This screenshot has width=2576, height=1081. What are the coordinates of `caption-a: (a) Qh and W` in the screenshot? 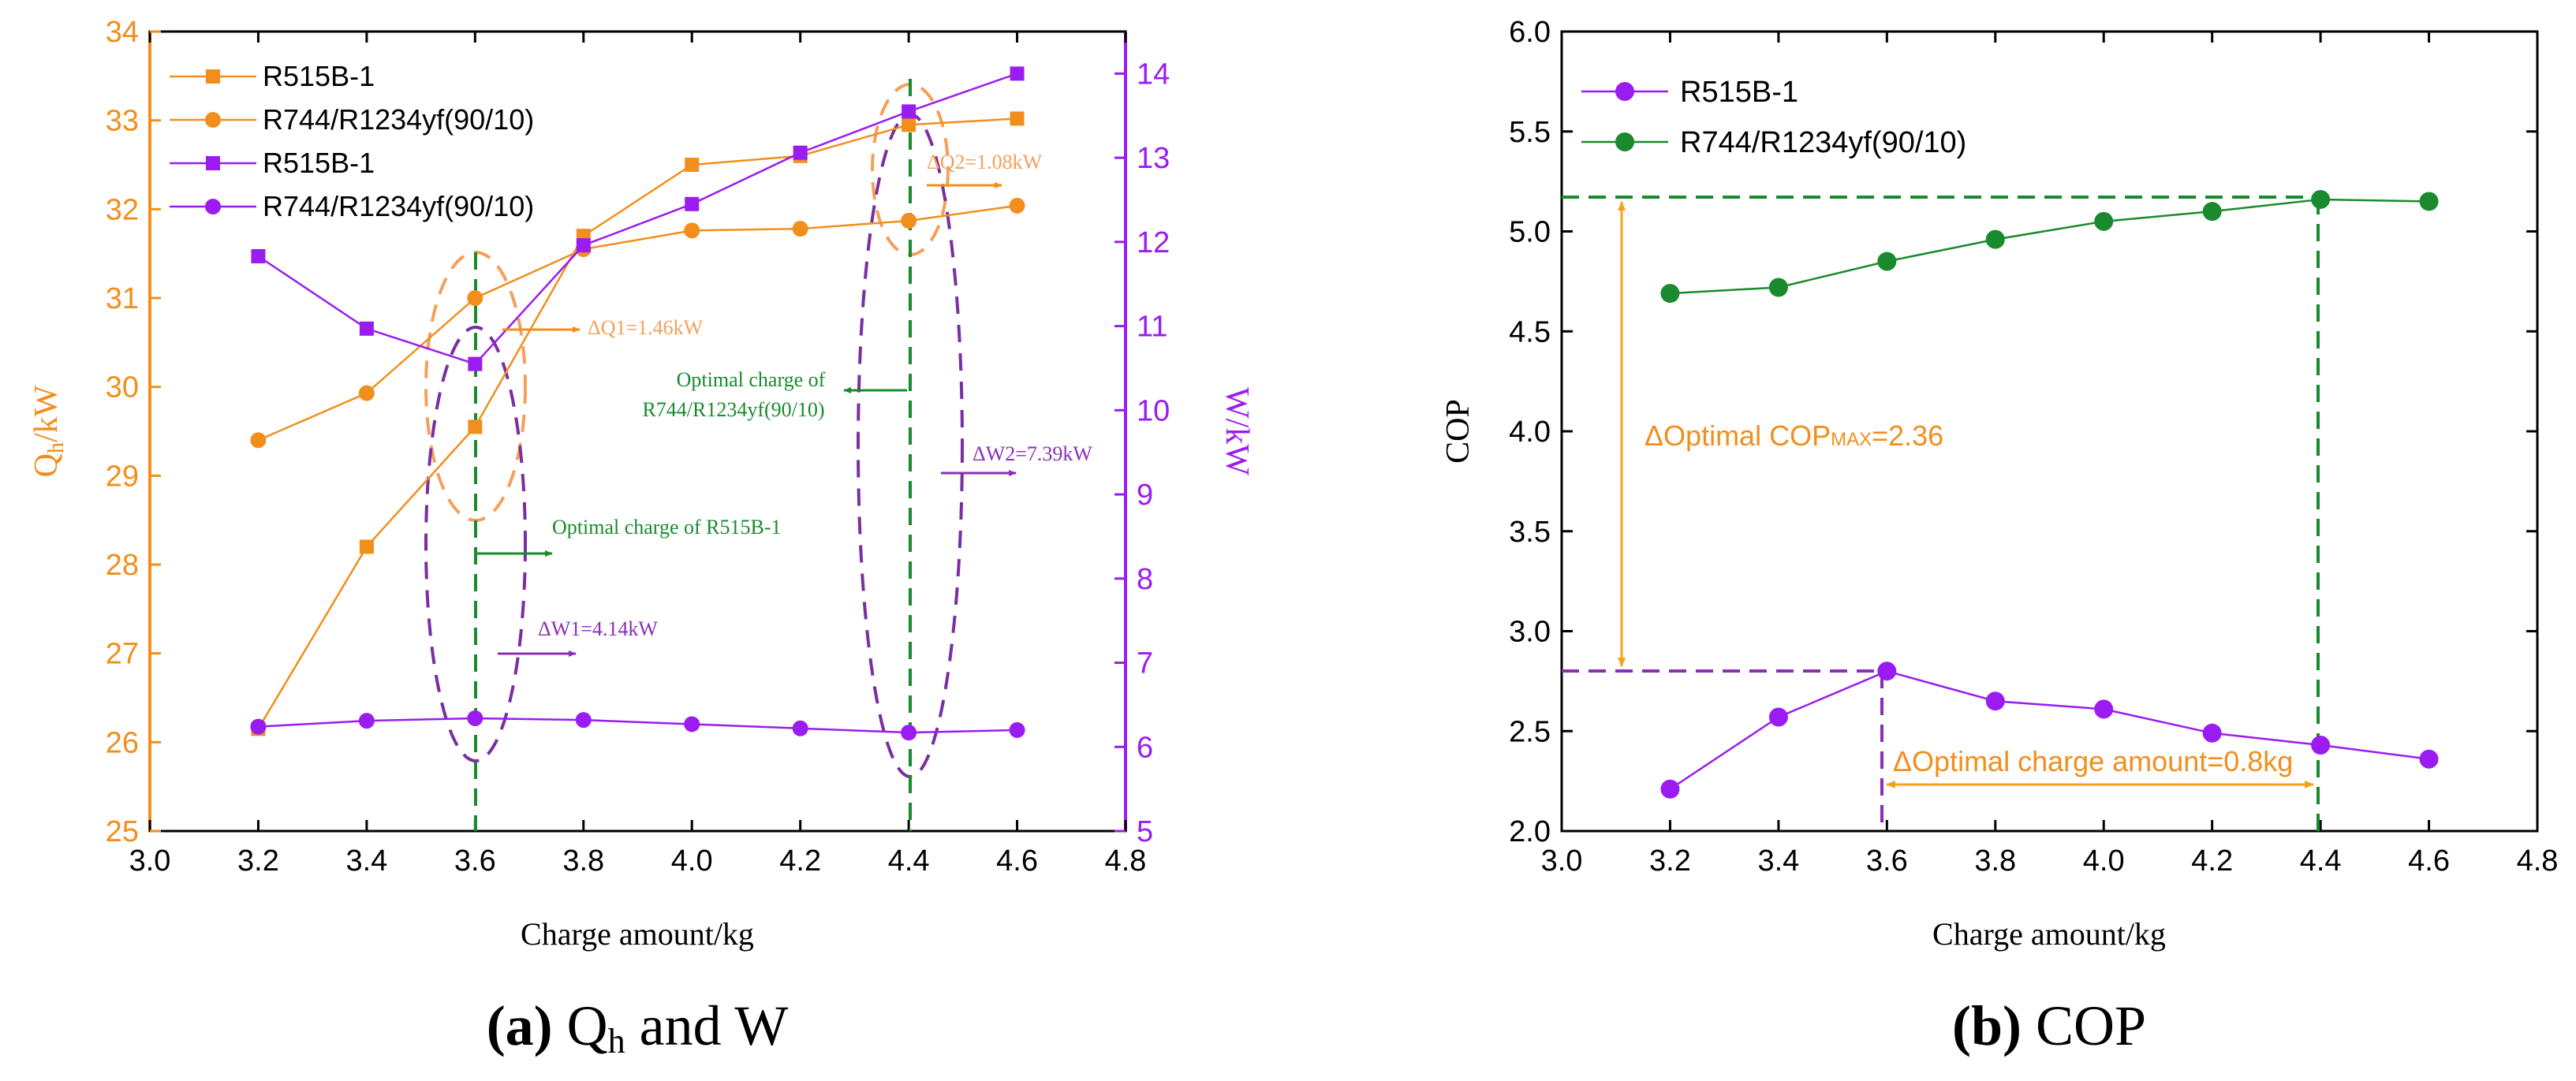 It's located at (638, 1027).